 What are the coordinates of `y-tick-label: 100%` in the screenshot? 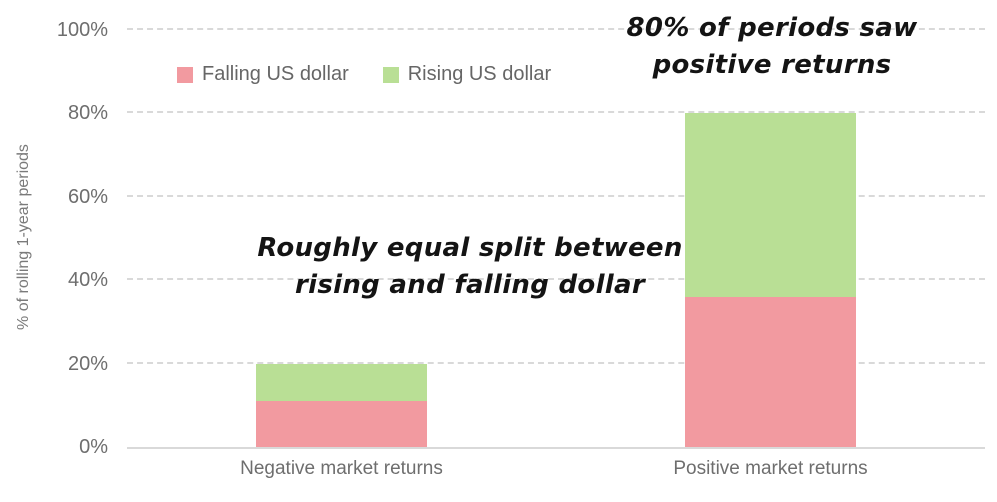 It's located at (82, 30).